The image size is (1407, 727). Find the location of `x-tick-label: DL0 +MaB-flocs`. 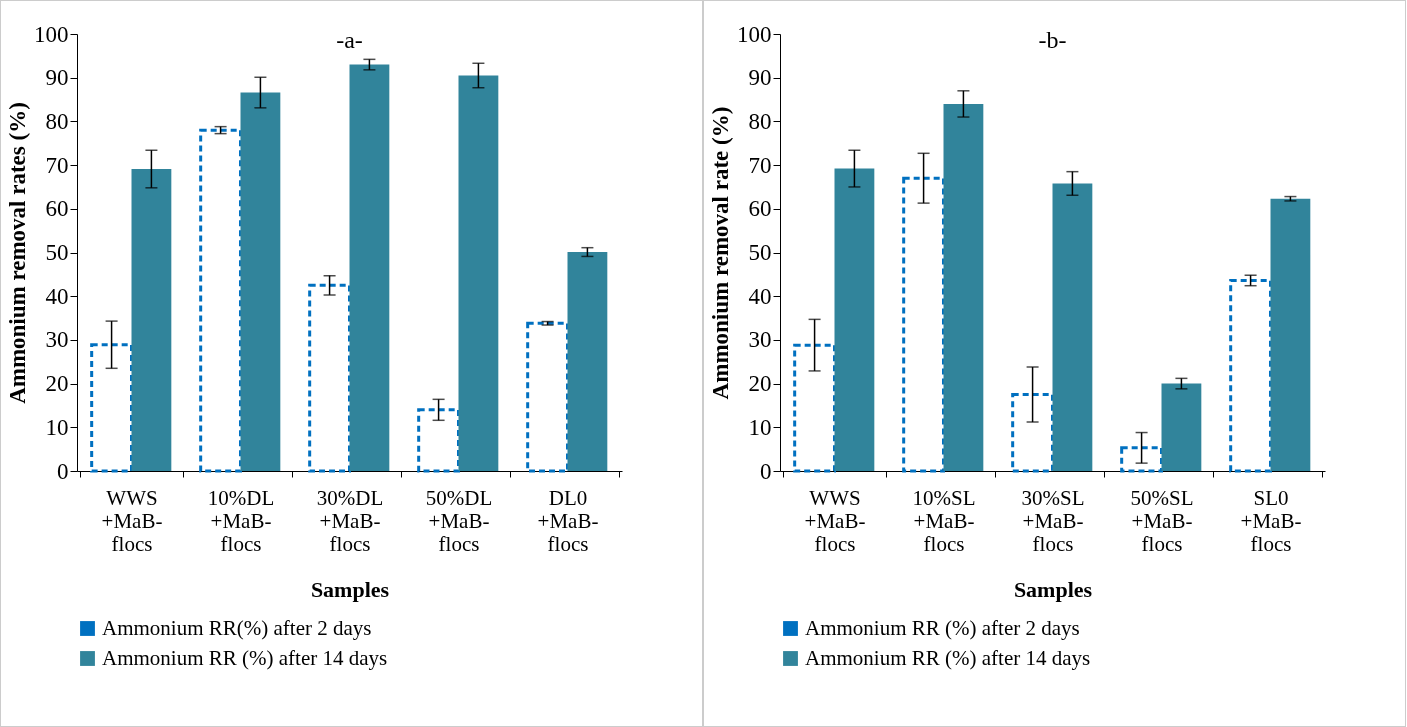

x-tick-label: DL0 +MaB-flocs is located at coordinates (568, 520).